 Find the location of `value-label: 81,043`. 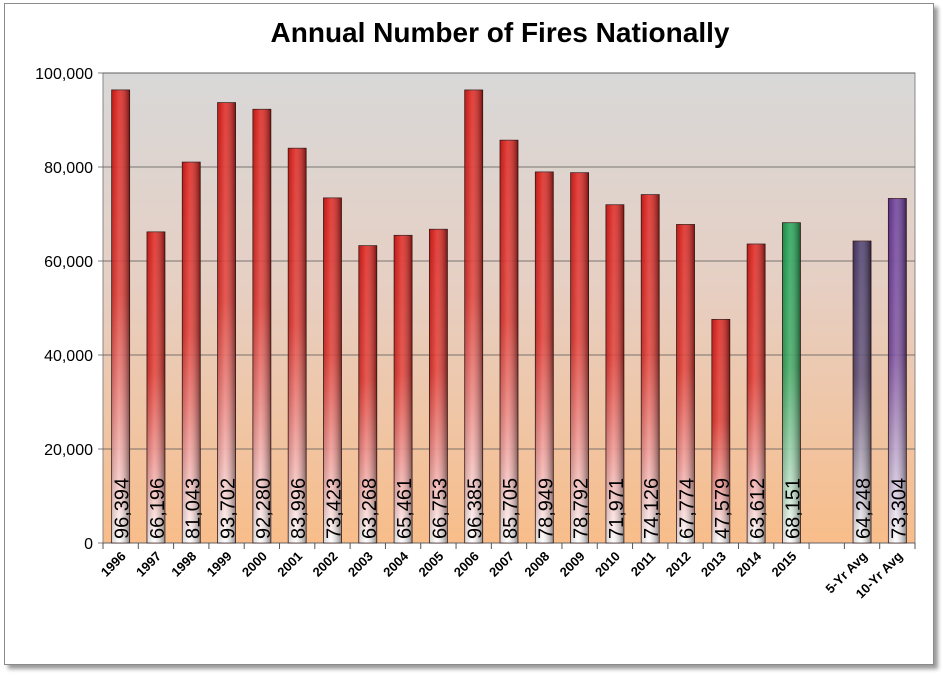

value-label: 81,043 is located at coordinates (193, 508).